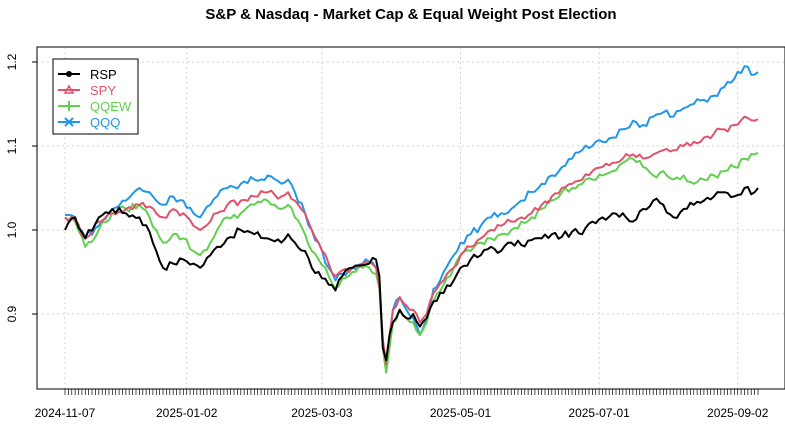  I want to click on x-tick-label: 2024-11-07, so click(65, 413).